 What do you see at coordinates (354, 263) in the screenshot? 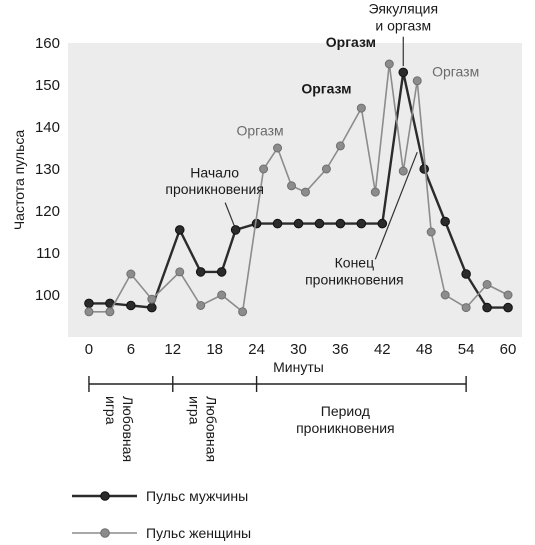
I see `annotation-label: Конец` at bounding box center [354, 263].